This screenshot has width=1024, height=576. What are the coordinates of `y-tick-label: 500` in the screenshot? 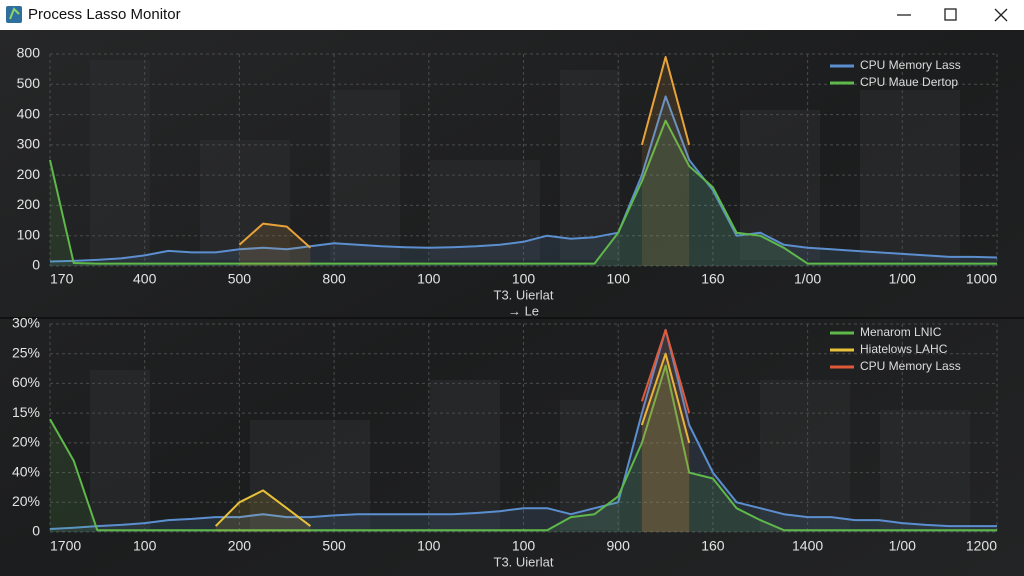 It's located at (29, 83).